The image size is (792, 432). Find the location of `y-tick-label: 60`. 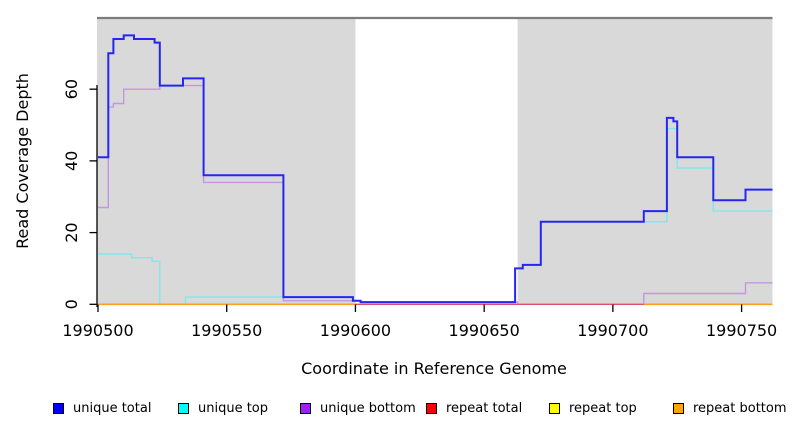

y-tick-label: 60 is located at coordinates (71, 89).